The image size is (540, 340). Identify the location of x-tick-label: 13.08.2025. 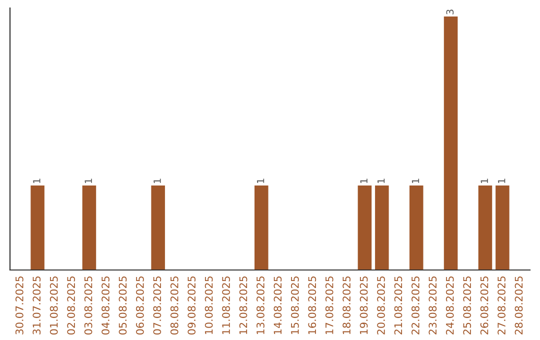
(260, 305).